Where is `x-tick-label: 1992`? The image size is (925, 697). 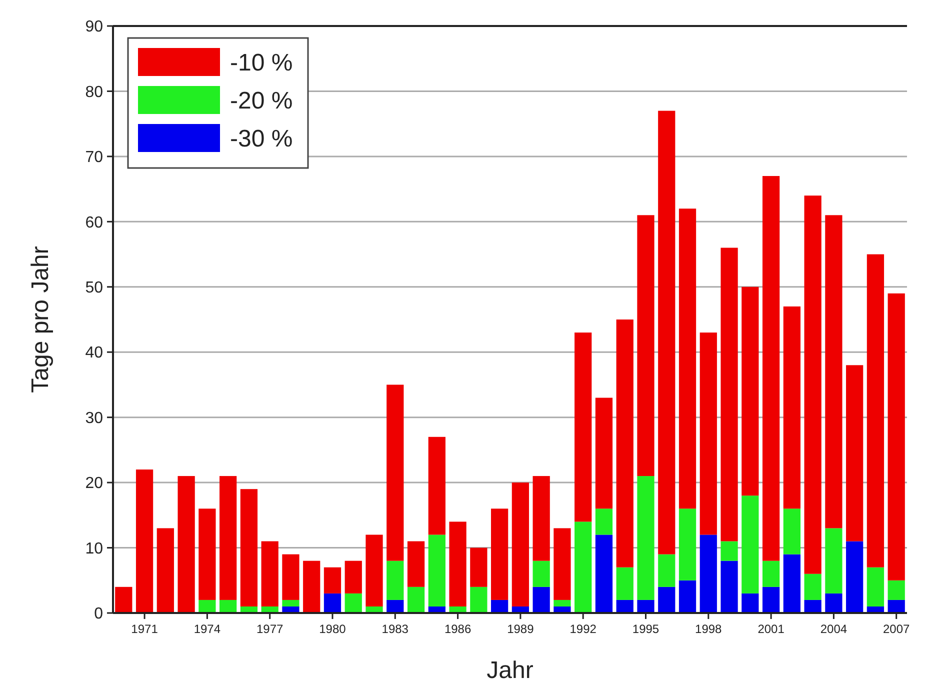 x-tick-label: 1992 is located at coordinates (583, 629).